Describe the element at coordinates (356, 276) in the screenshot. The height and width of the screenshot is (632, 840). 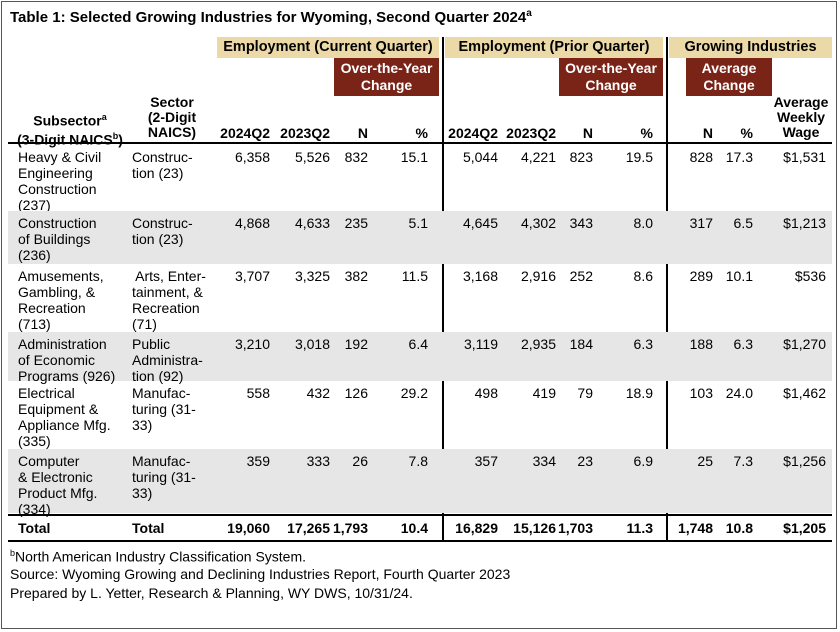
I see `cell-current-n: 382` at that location.